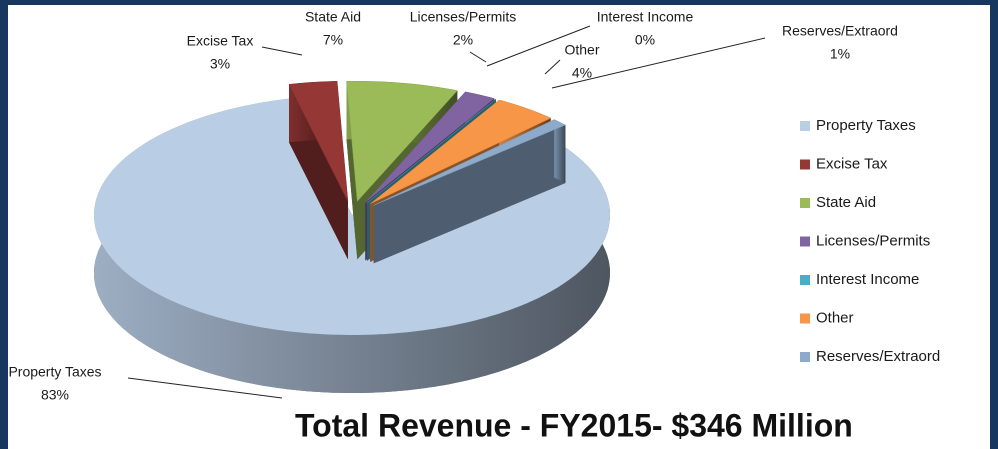 This screenshot has width=998, height=449. Describe the element at coordinates (581, 50) in the screenshot. I see `data-label-name: Other` at that location.